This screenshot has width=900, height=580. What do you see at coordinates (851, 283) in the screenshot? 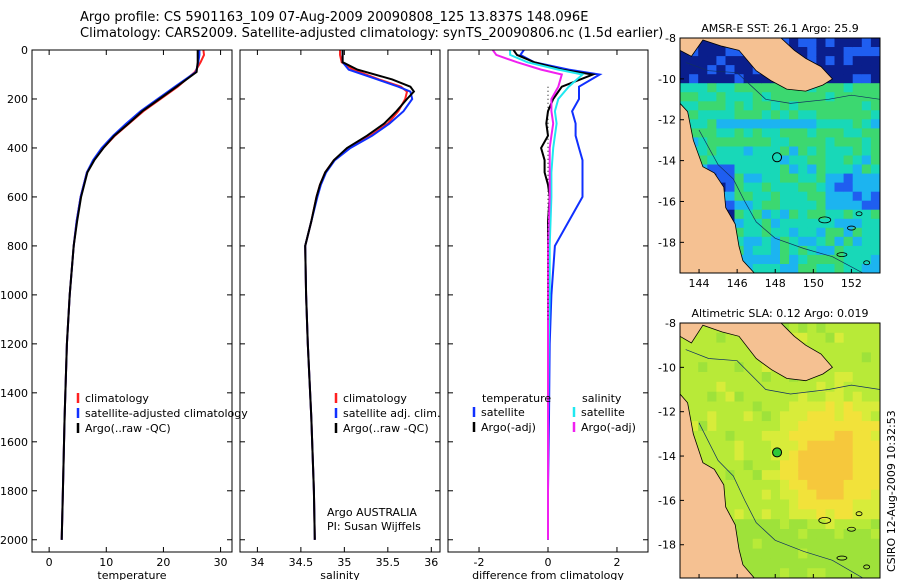
I see `map-x-tick-label: 152` at bounding box center [851, 283].